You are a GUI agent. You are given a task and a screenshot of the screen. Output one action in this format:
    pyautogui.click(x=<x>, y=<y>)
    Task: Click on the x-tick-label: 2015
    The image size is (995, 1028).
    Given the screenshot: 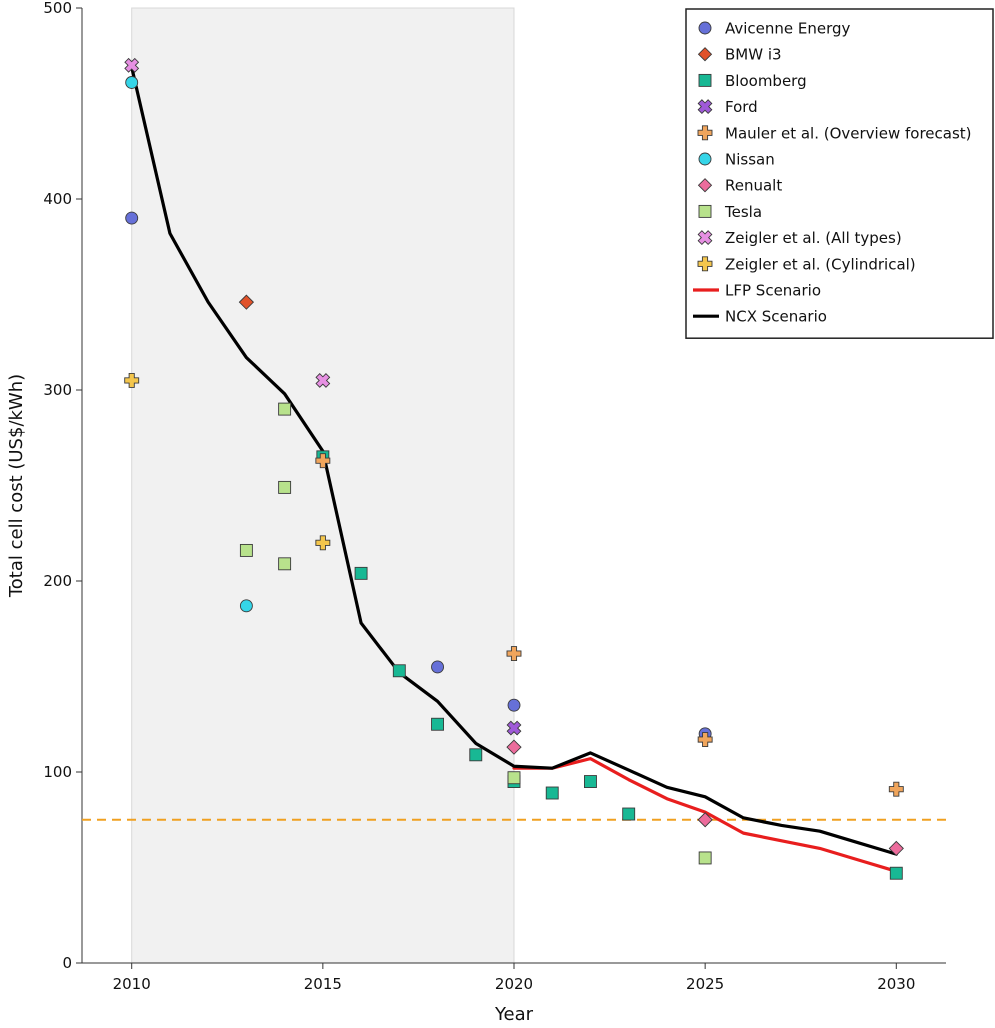 What is the action you would take?
    pyautogui.click(x=323, y=984)
    